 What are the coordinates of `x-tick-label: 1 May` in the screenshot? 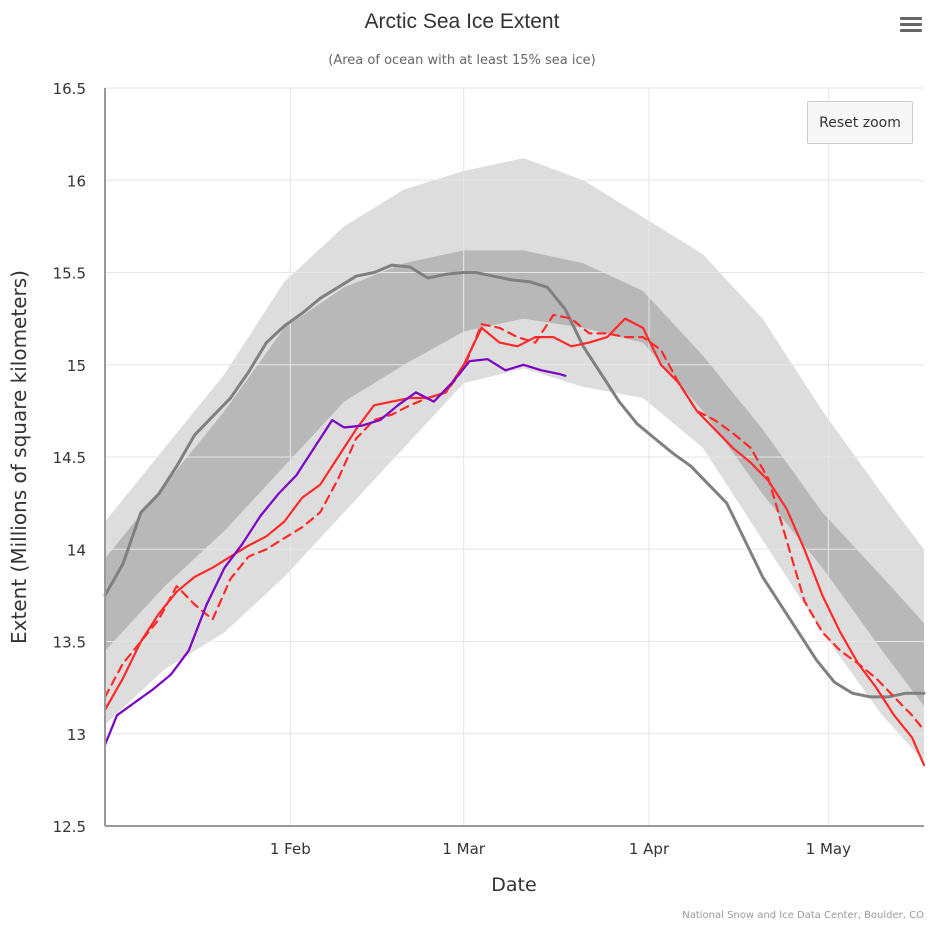 It's located at (828, 849).